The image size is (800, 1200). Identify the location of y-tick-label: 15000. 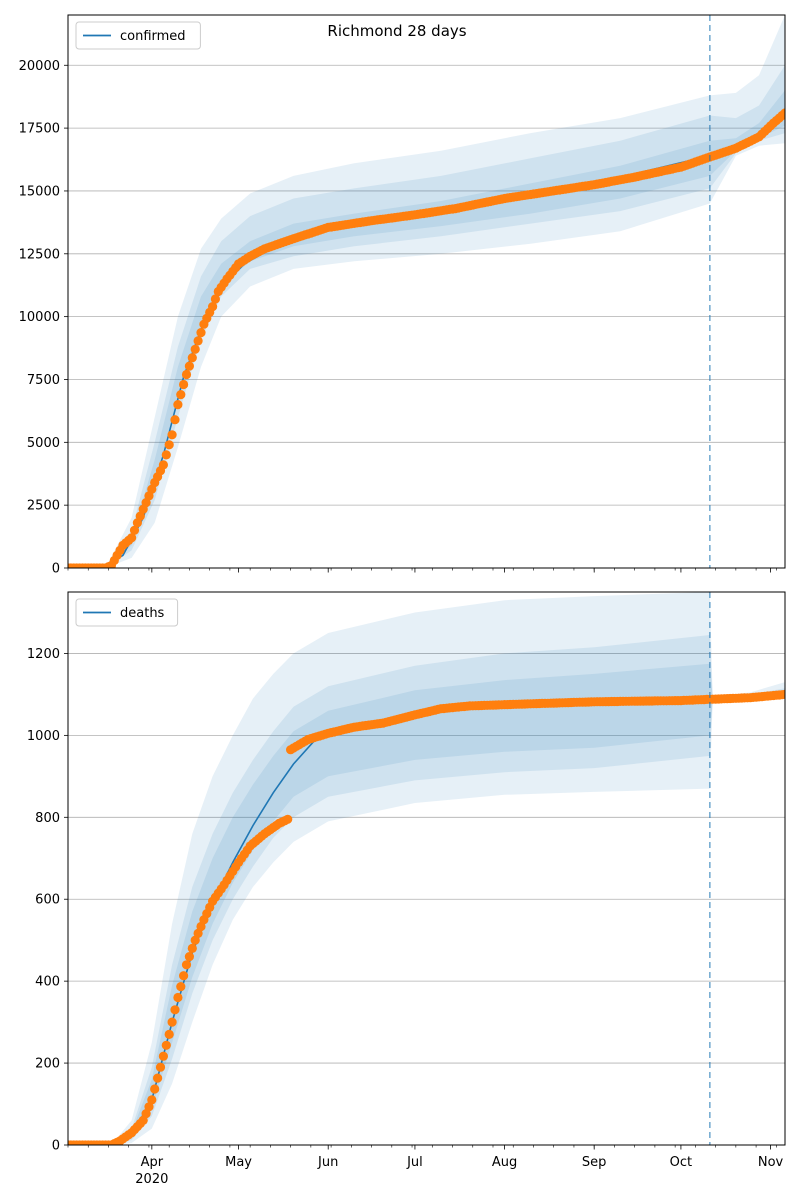
(39, 191).